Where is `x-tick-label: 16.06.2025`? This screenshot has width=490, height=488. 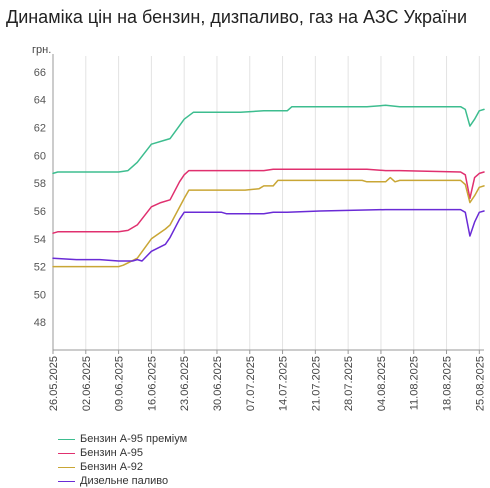
x-tick-label: 16.06.2025 is located at coordinates (152, 383).